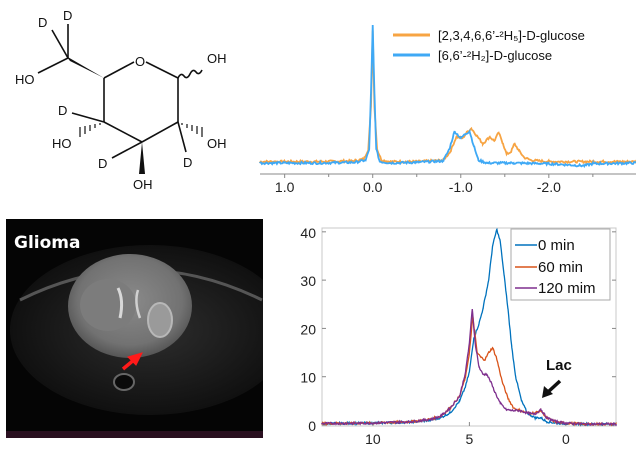 The image size is (636, 454). What do you see at coordinates (47, 243) in the screenshot?
I see `mri-label: Glioma` at bounding box center [47, 243].